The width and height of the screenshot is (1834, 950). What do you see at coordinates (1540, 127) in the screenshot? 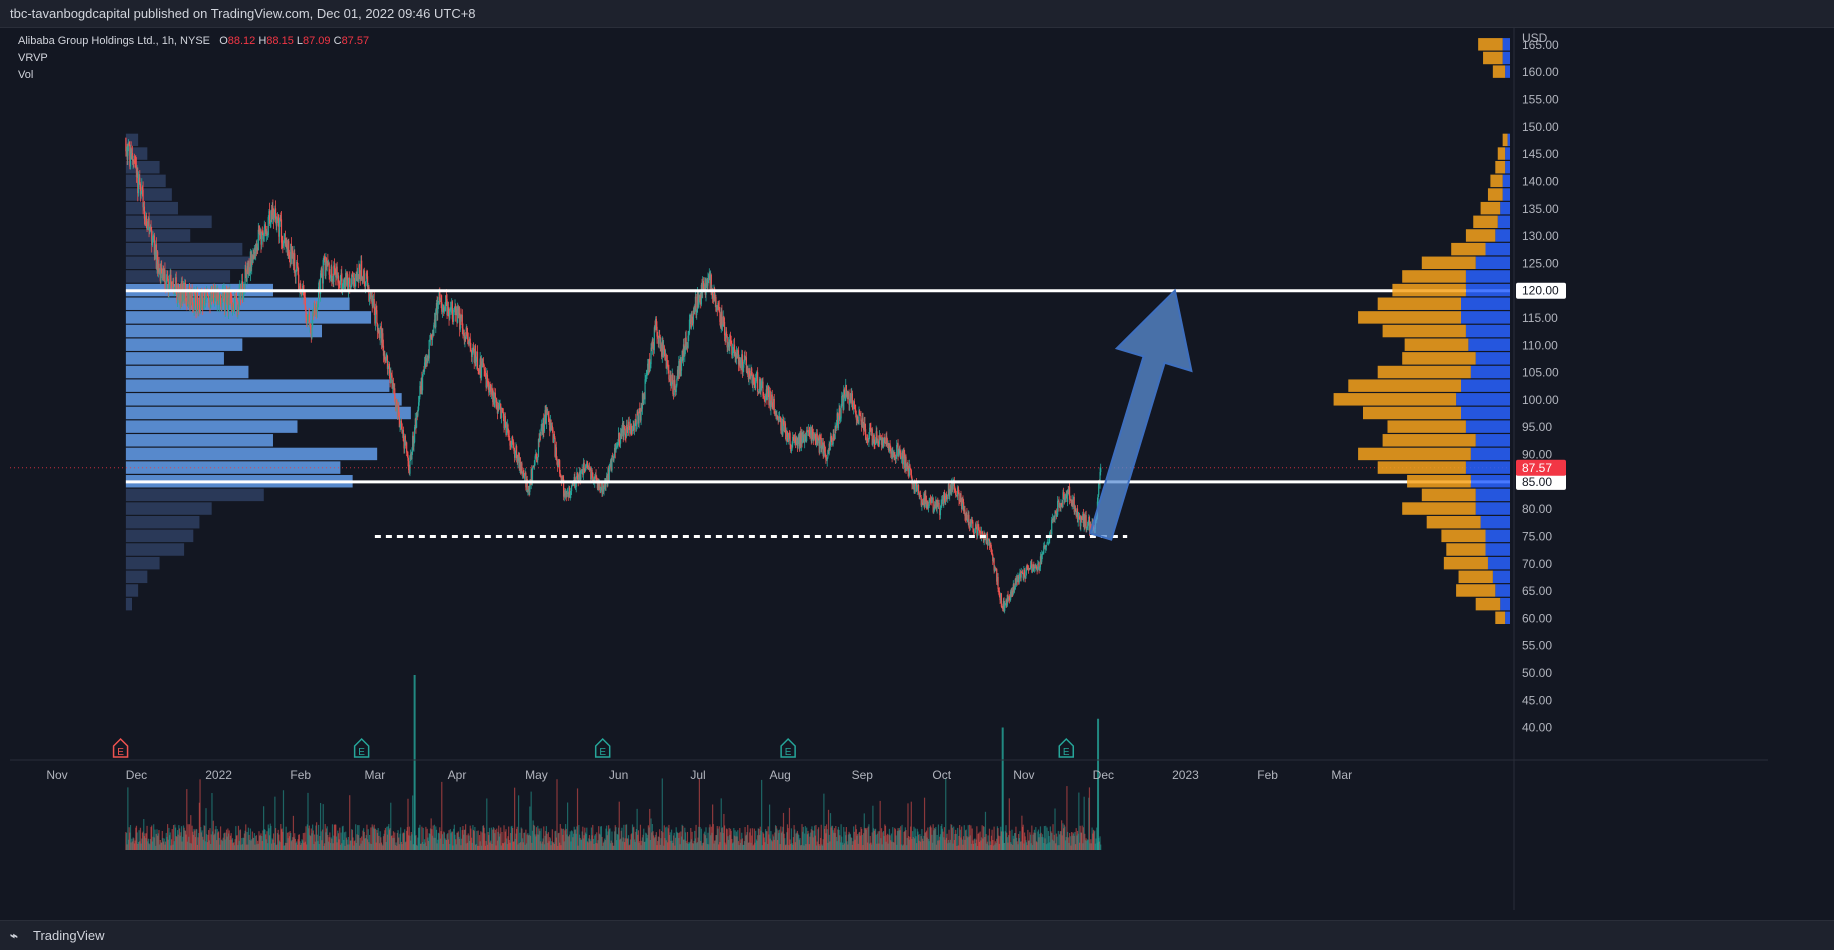
I see `y-tick-label-22: 150.00` at bounding box center [1540, 127].